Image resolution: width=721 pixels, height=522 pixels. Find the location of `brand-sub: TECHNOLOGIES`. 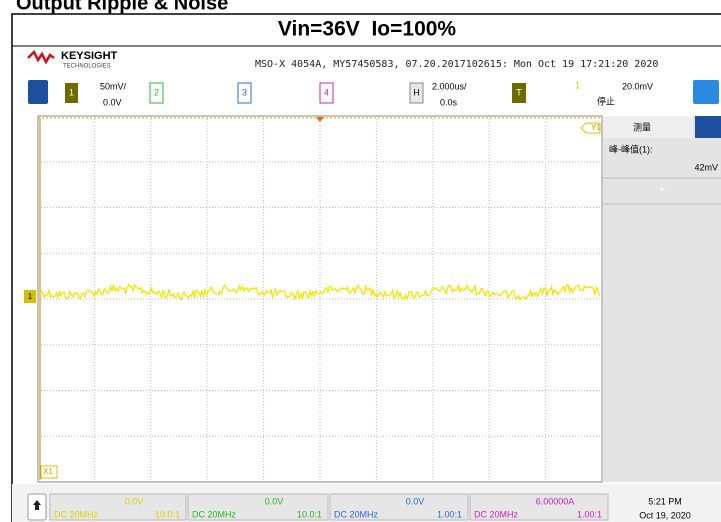

brand-sub: TECHNOLOGIES is located at coordinates (87, 67).